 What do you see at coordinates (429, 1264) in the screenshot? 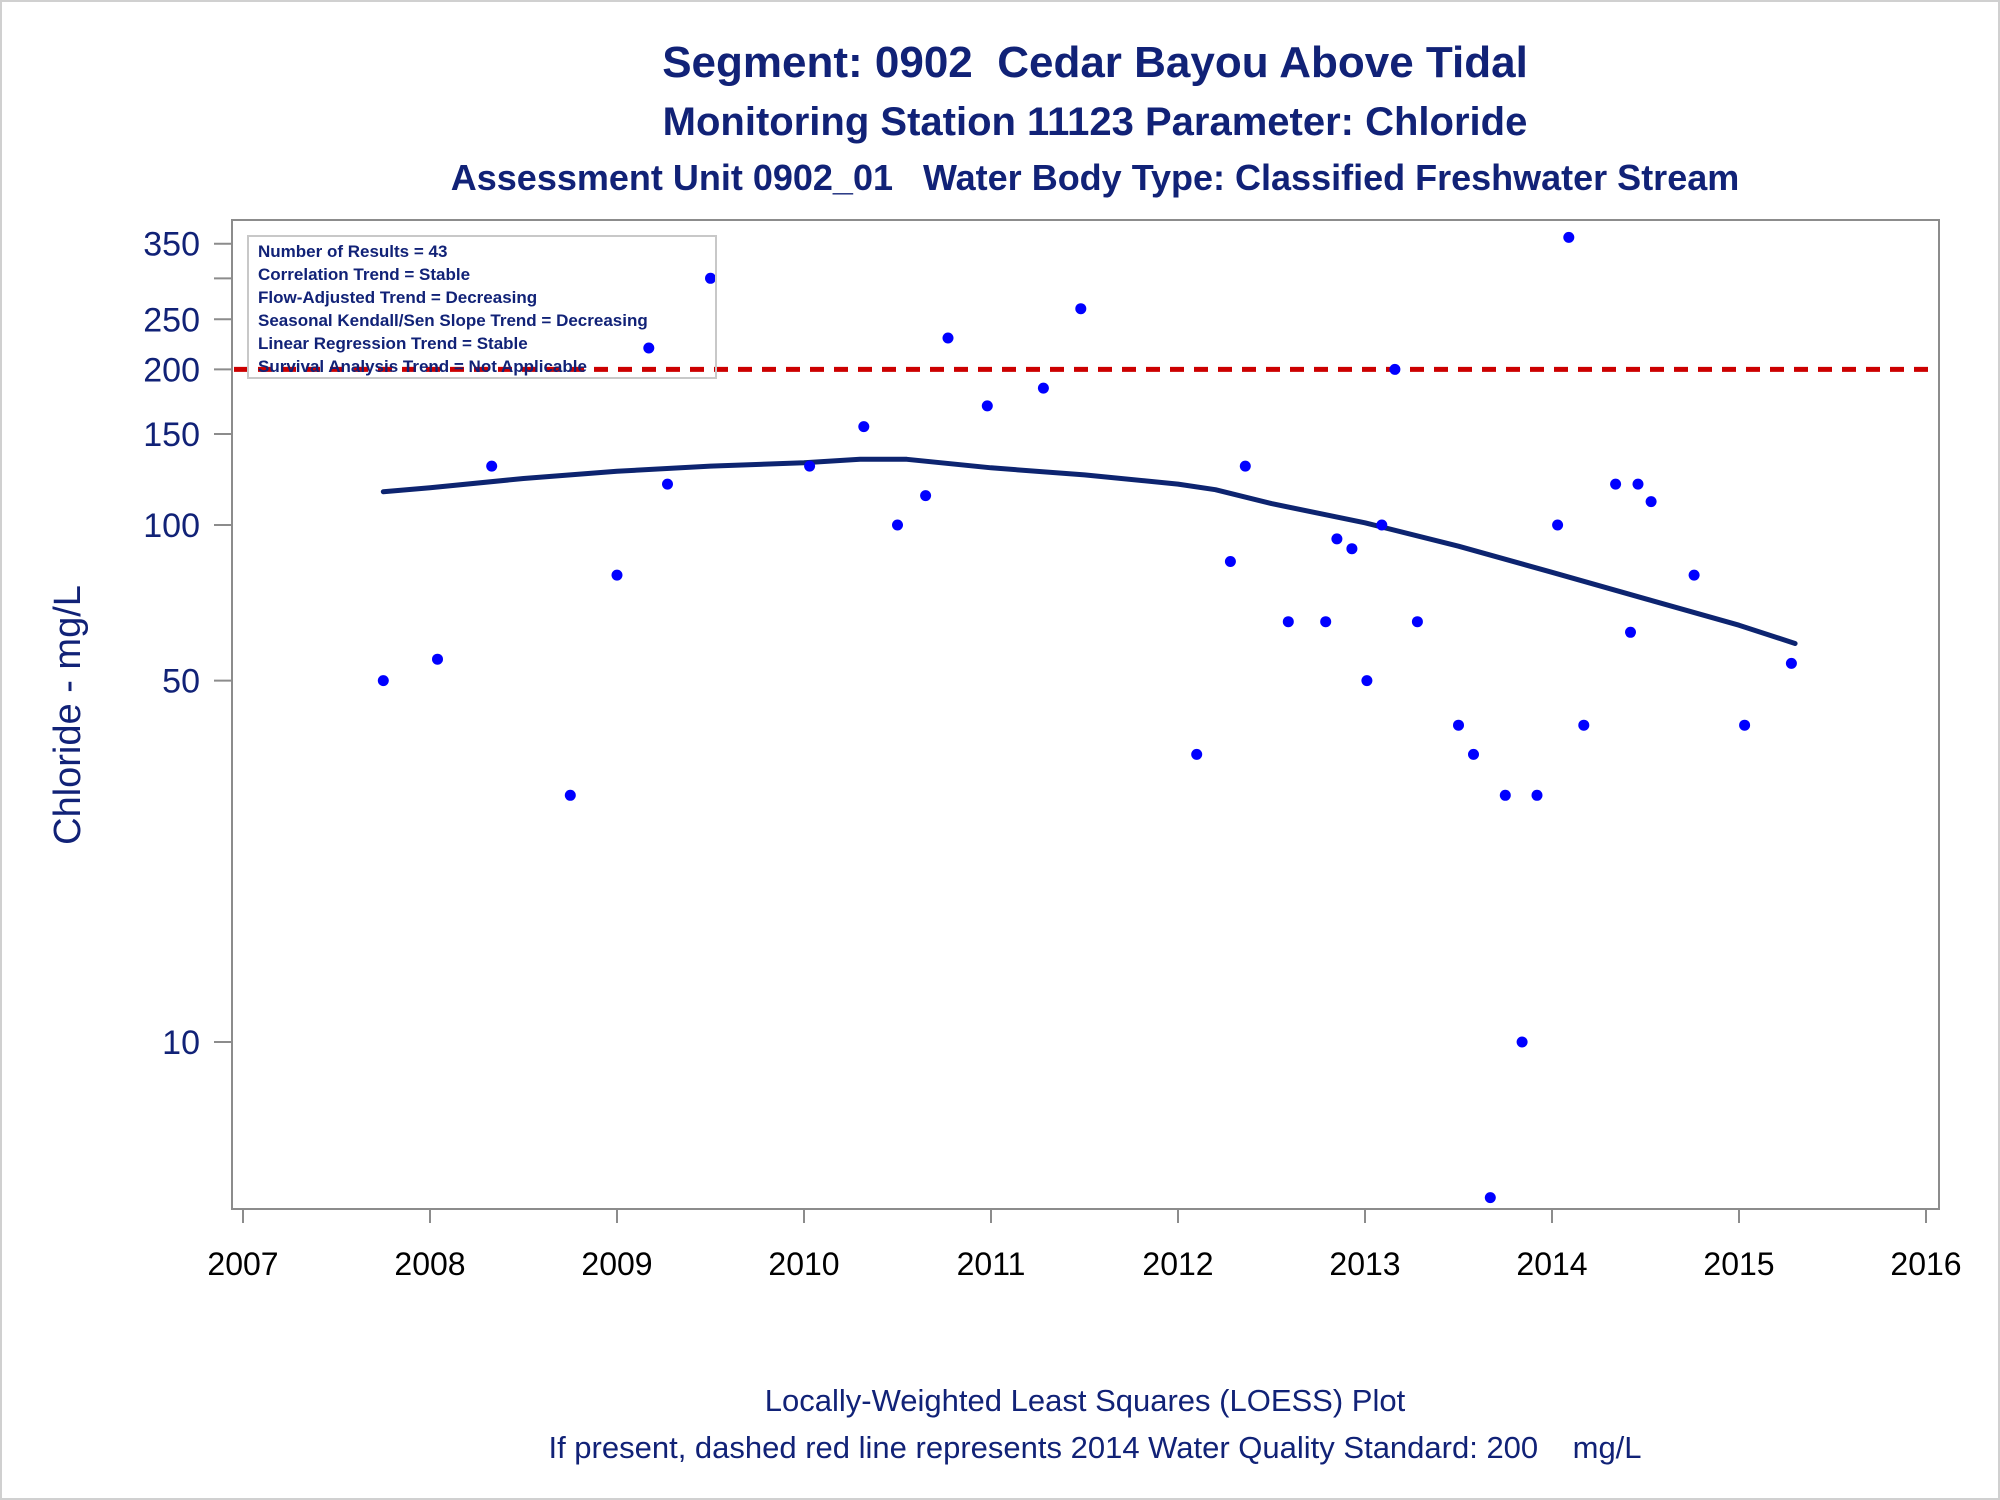
I see `x-tick-label: 2008` at bounding box center [429, 1264].